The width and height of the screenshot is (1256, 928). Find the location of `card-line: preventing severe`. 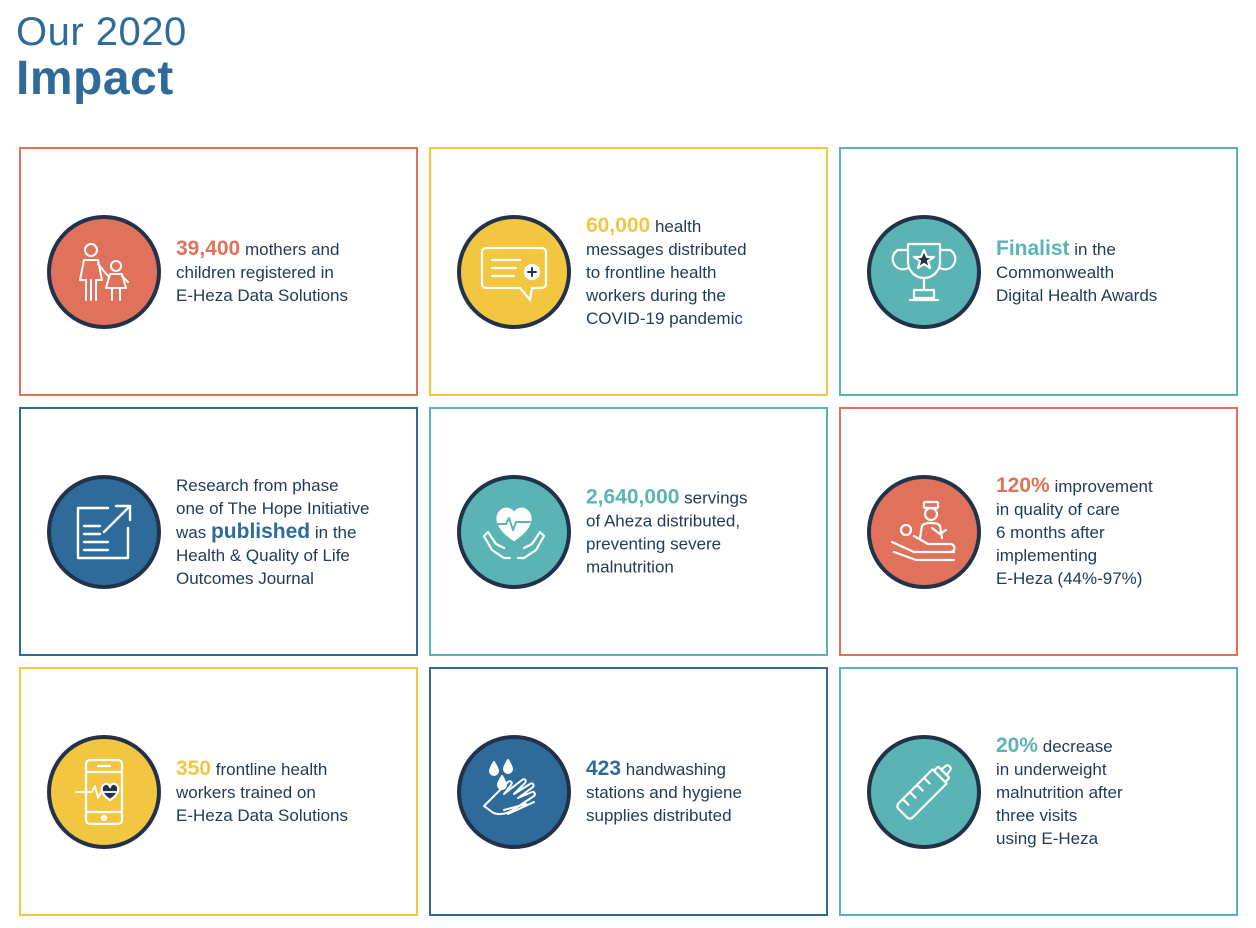

card-line: preventing severe is located at coordinates (654, 543).